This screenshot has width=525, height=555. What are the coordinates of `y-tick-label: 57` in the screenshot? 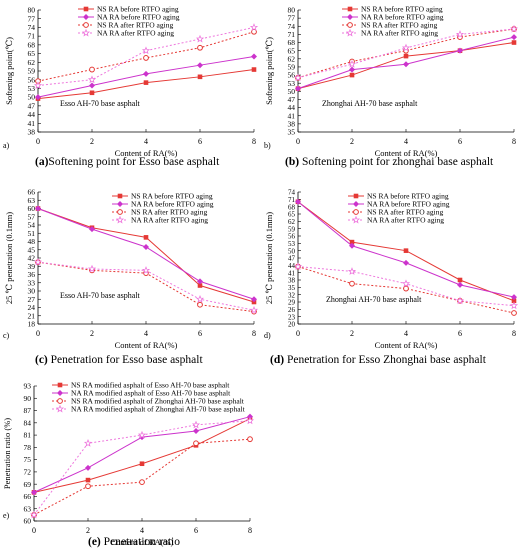 It's located at (32, 216).